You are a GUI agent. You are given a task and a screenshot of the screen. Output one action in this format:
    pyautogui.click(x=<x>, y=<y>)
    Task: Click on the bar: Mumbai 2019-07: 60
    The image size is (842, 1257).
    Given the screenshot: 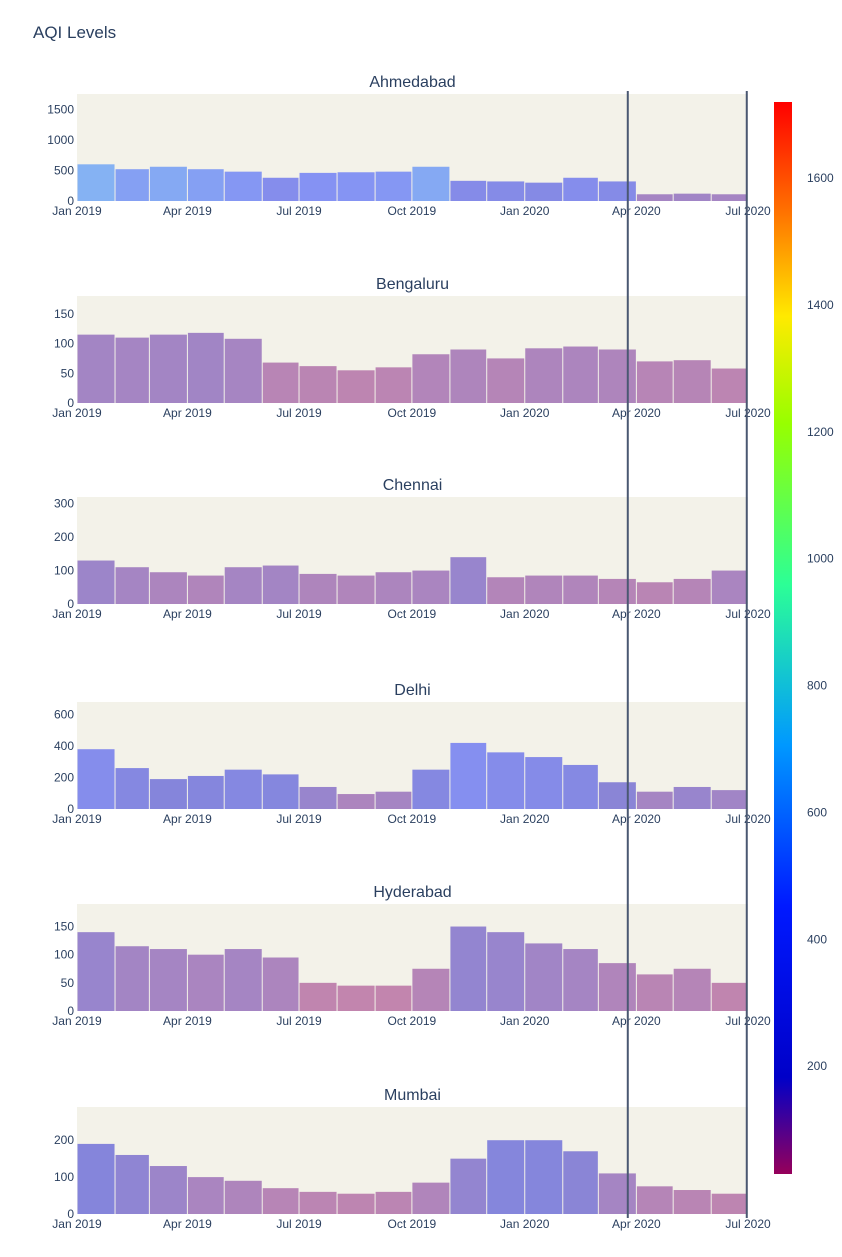 What is the action you would take?
    pyautogui.click(x=318, y=1202)
    